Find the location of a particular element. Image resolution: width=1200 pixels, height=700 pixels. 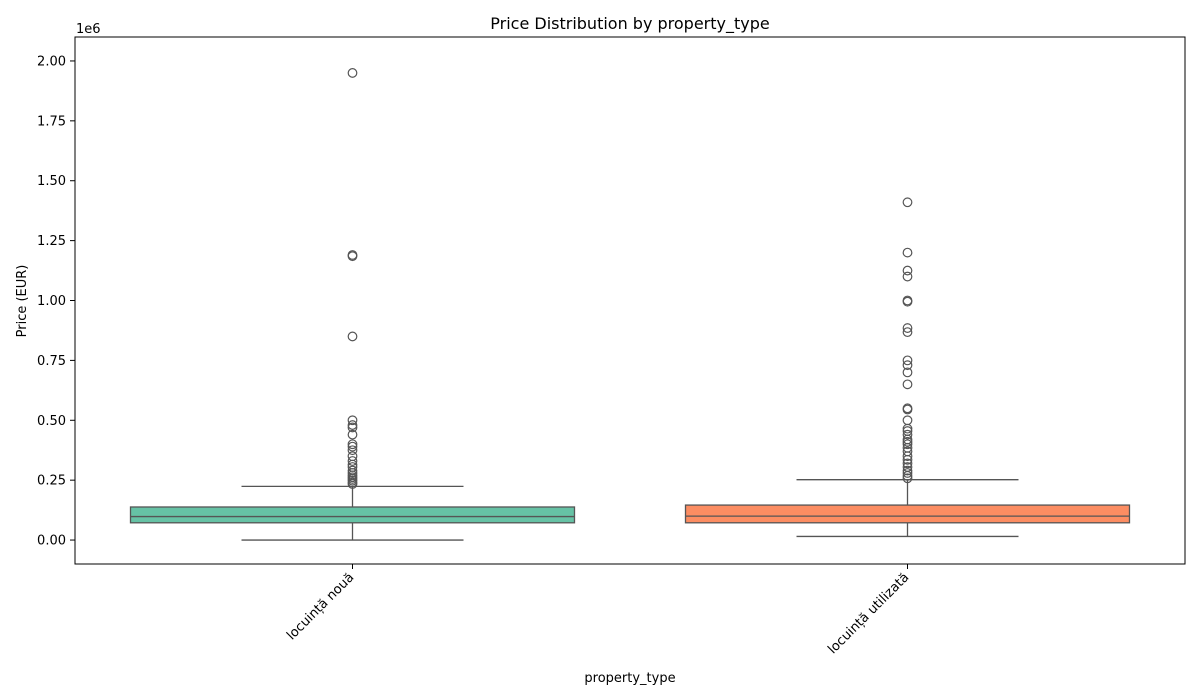

y-tick-label: 0.25 is located at coordinates (51, 481).